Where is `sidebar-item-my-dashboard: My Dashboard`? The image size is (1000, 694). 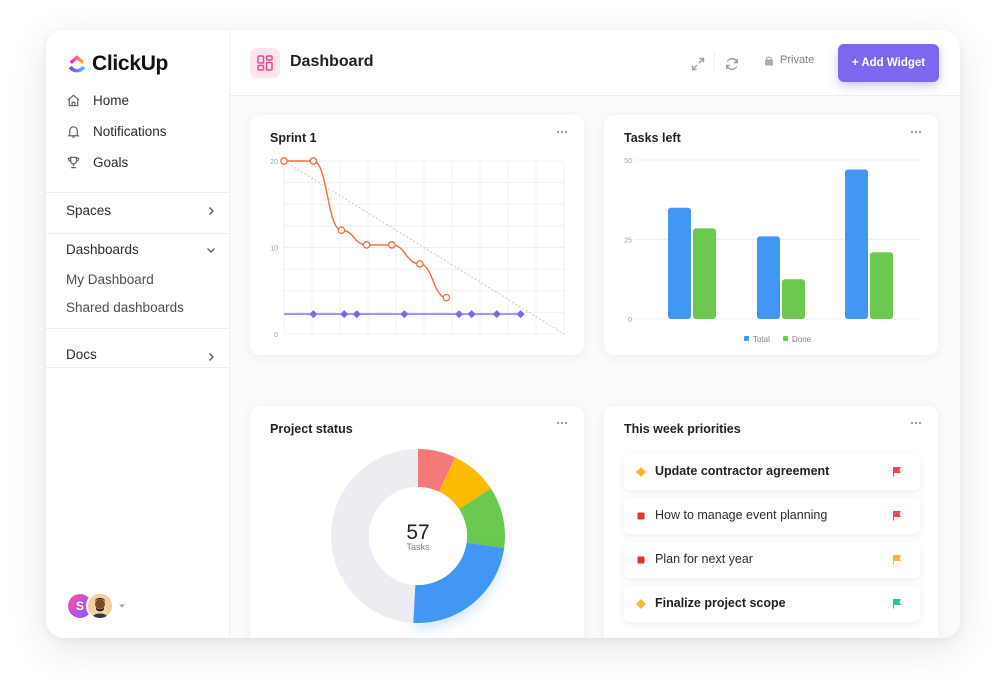 sidebar-item-my-dashboard: My Dashboard is located at coordinates (110, 279).